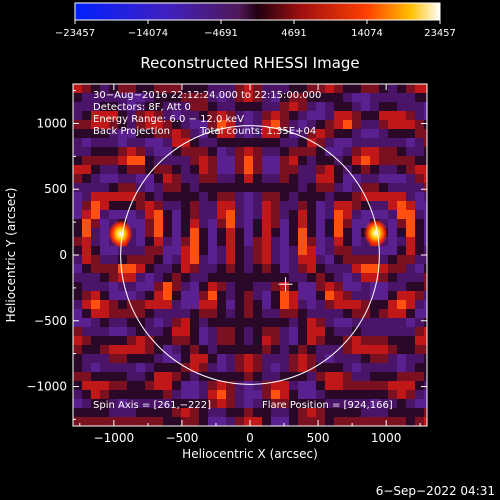 The height and width of the screenshot is (500, 500). Describe the element at coordinates (11, 255) in the screenshot. I see `y-axis-label: Heliocentric Y (arcsec)` at that location.